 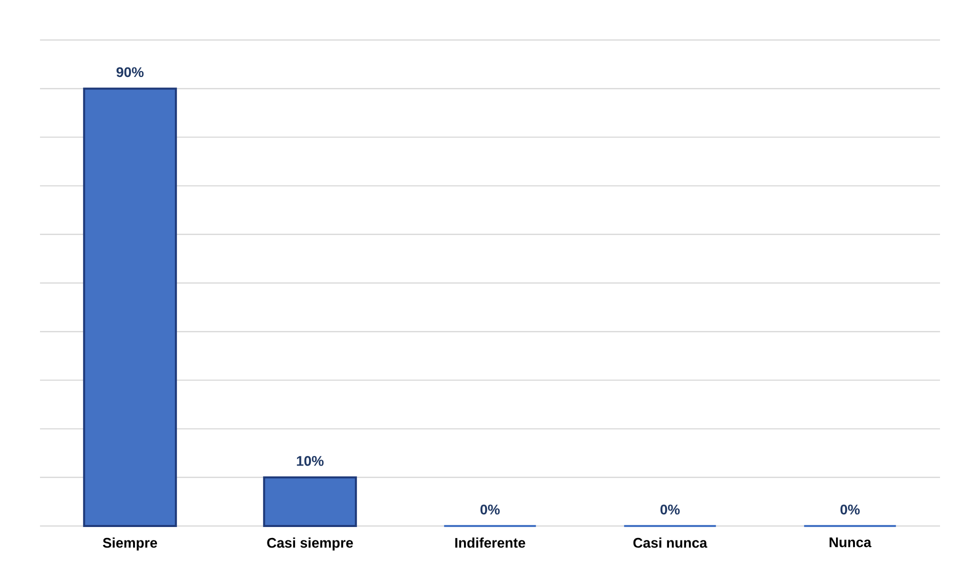 I want to click on data-label: 10%, so click(x=310, y=461).